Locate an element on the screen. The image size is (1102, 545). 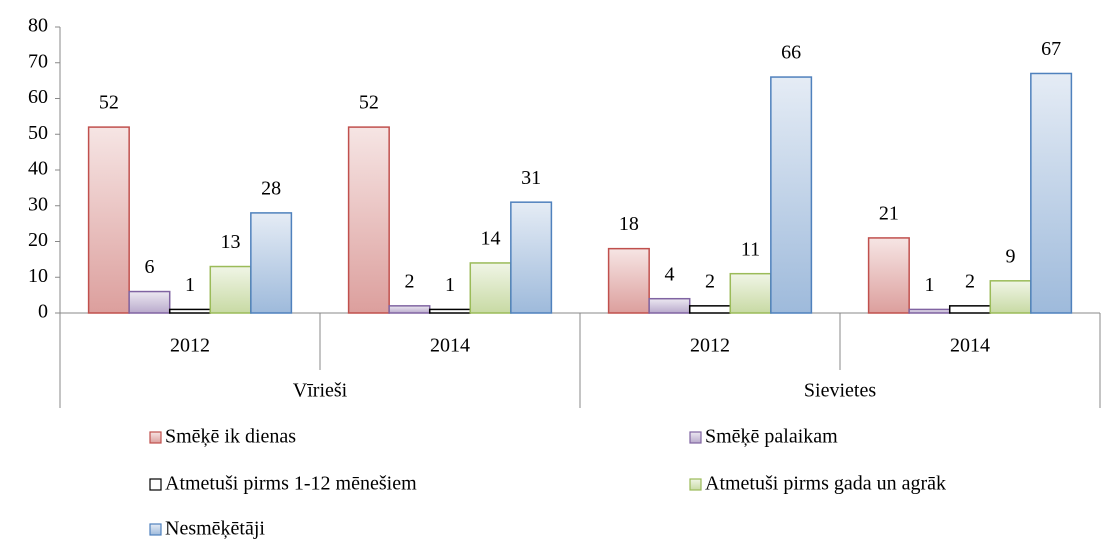
value-label: 18 is located at coordinates (629, 224).